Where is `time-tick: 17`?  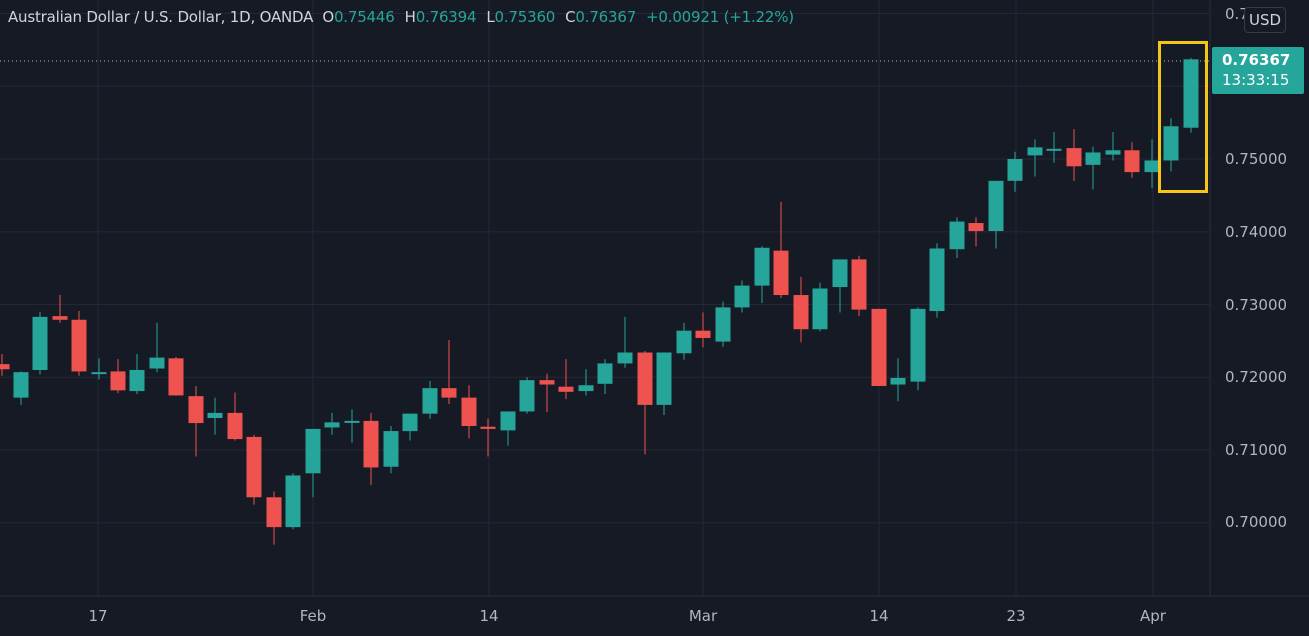
time-tick: 17 is located at coordinates (98, 616).